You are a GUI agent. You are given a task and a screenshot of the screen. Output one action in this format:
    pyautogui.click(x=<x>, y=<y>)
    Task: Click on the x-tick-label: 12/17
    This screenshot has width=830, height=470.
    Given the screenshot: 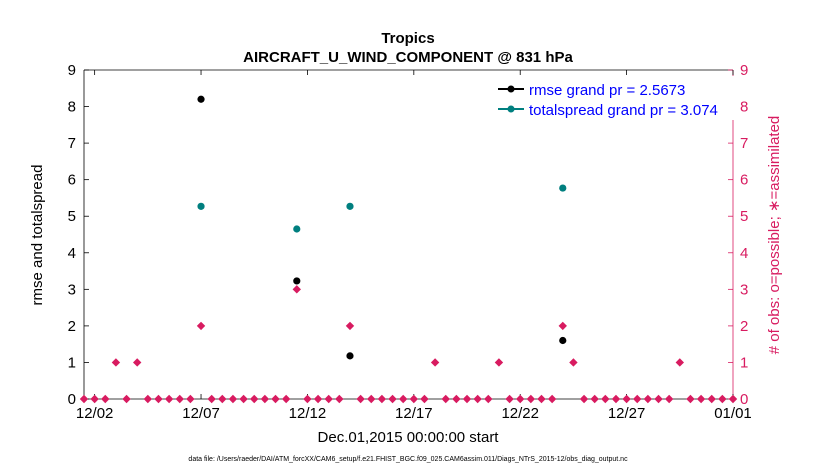 What is the action you would take?
    pyautogui.click(x=414, y=413)
    